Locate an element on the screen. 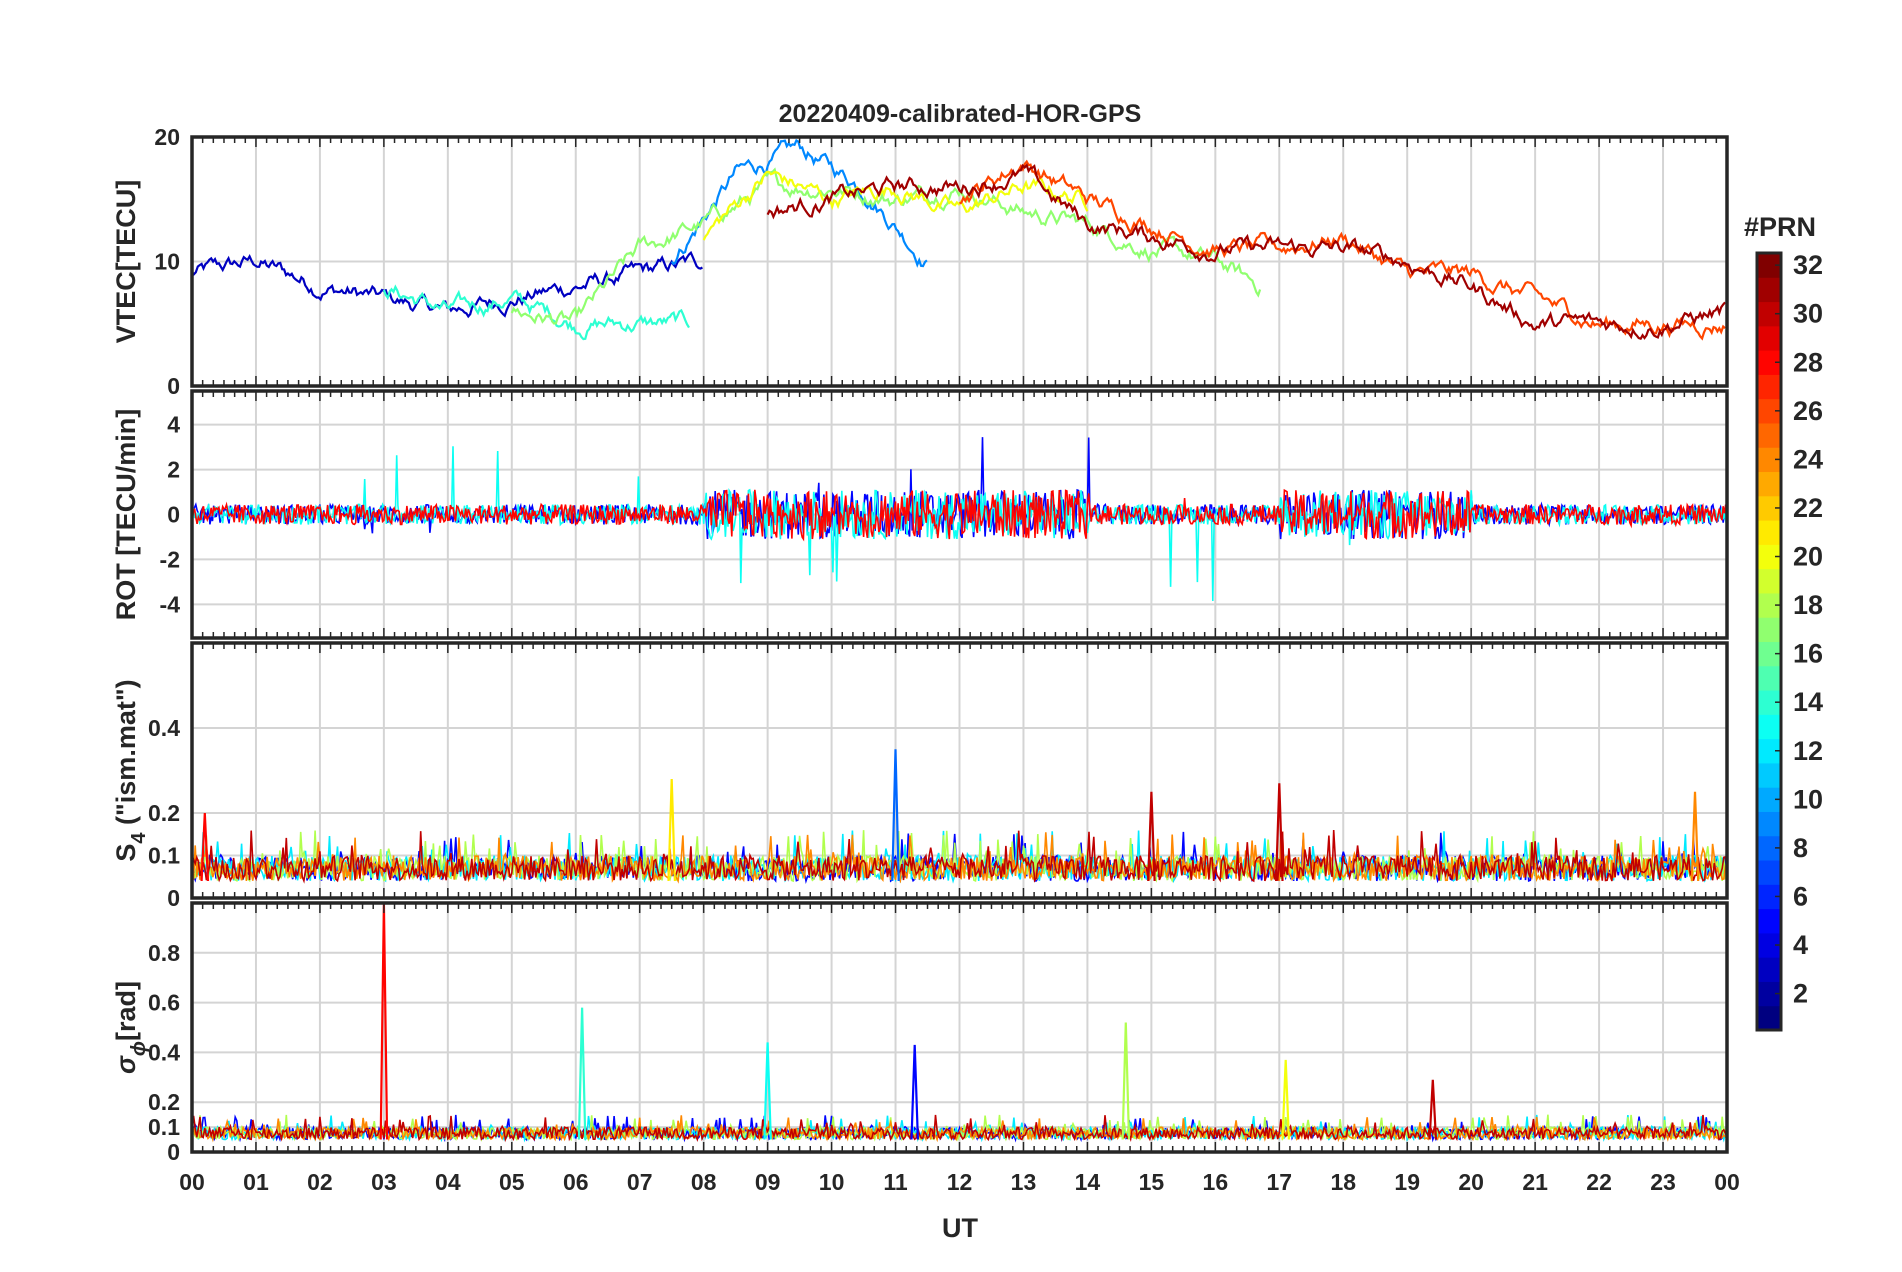 The height and width of the screenshot is (1272, 1902). colorbar-tick-label: 20 is located at coordinates (1808, 557).